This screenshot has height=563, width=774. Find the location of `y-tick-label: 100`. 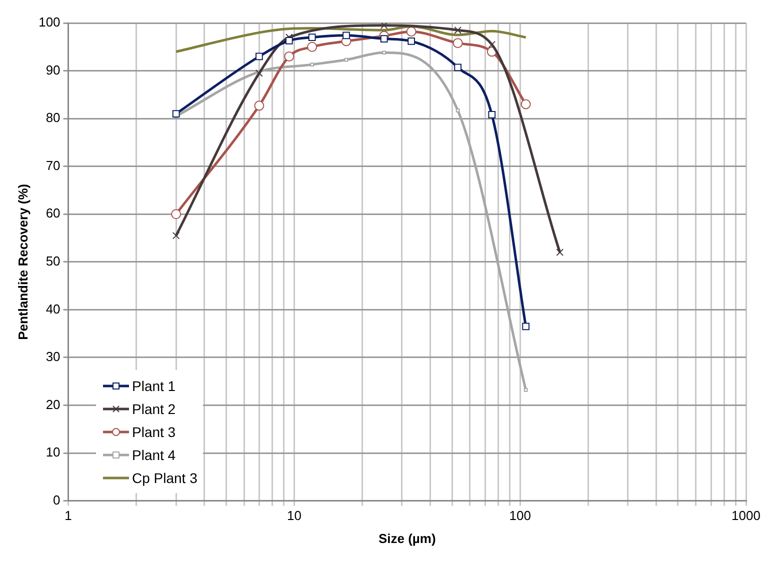

y-tick-label: 100 is located at coordinates (49, 22).